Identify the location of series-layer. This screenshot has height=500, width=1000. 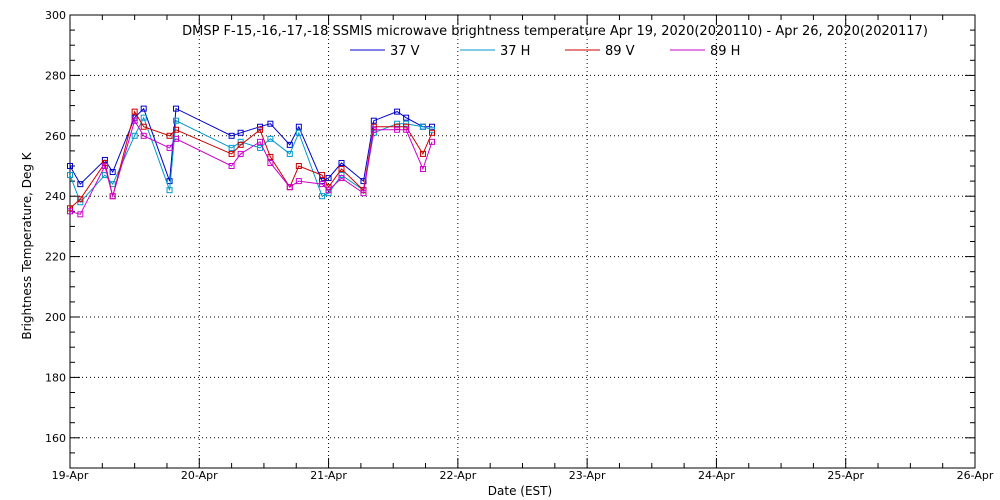
(251, 161).